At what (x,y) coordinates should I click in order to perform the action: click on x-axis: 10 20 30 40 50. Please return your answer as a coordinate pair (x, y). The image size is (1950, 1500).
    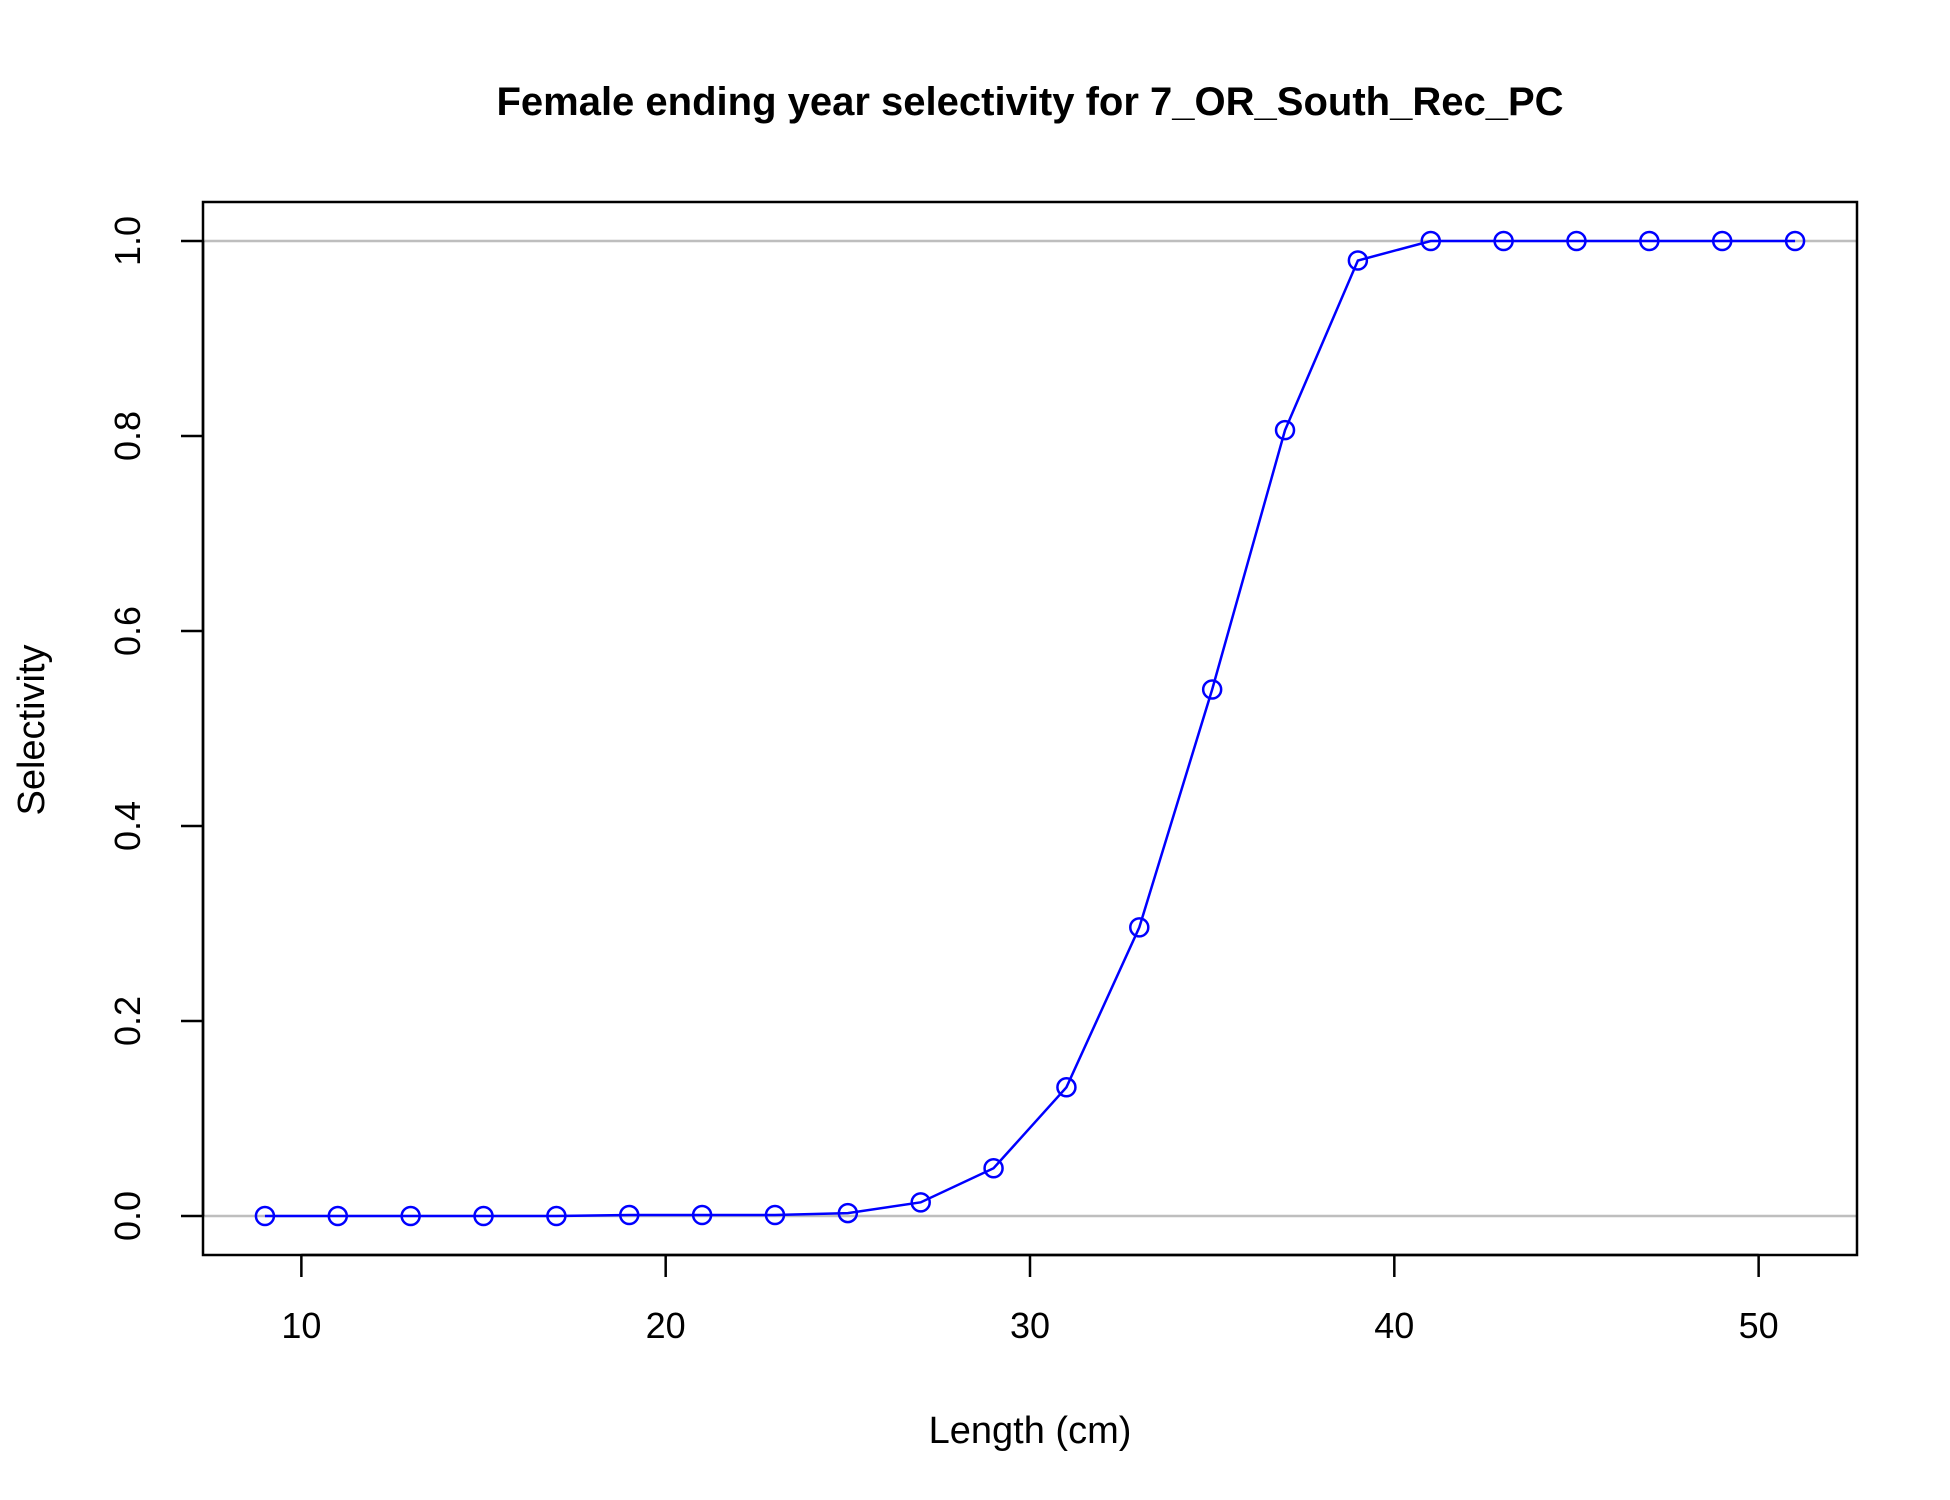
    Looking at the image, I should click on (1030, 1299).